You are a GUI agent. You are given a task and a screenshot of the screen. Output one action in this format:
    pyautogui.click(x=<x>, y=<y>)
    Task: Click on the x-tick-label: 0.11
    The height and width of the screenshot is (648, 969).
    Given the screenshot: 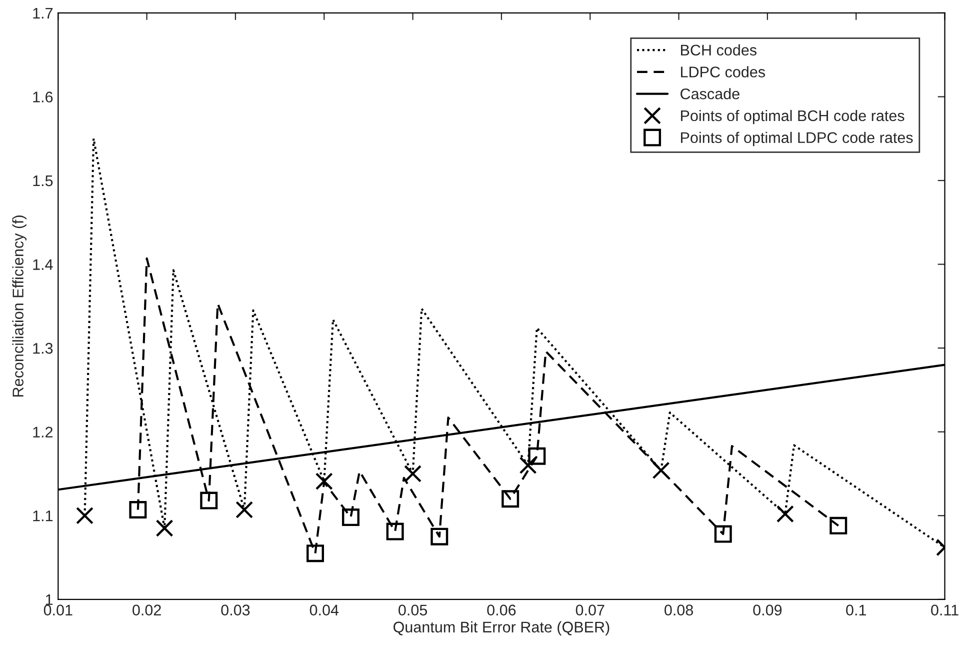 What is the action you would take?
    pyautogui.click(x=944, y=610)
    